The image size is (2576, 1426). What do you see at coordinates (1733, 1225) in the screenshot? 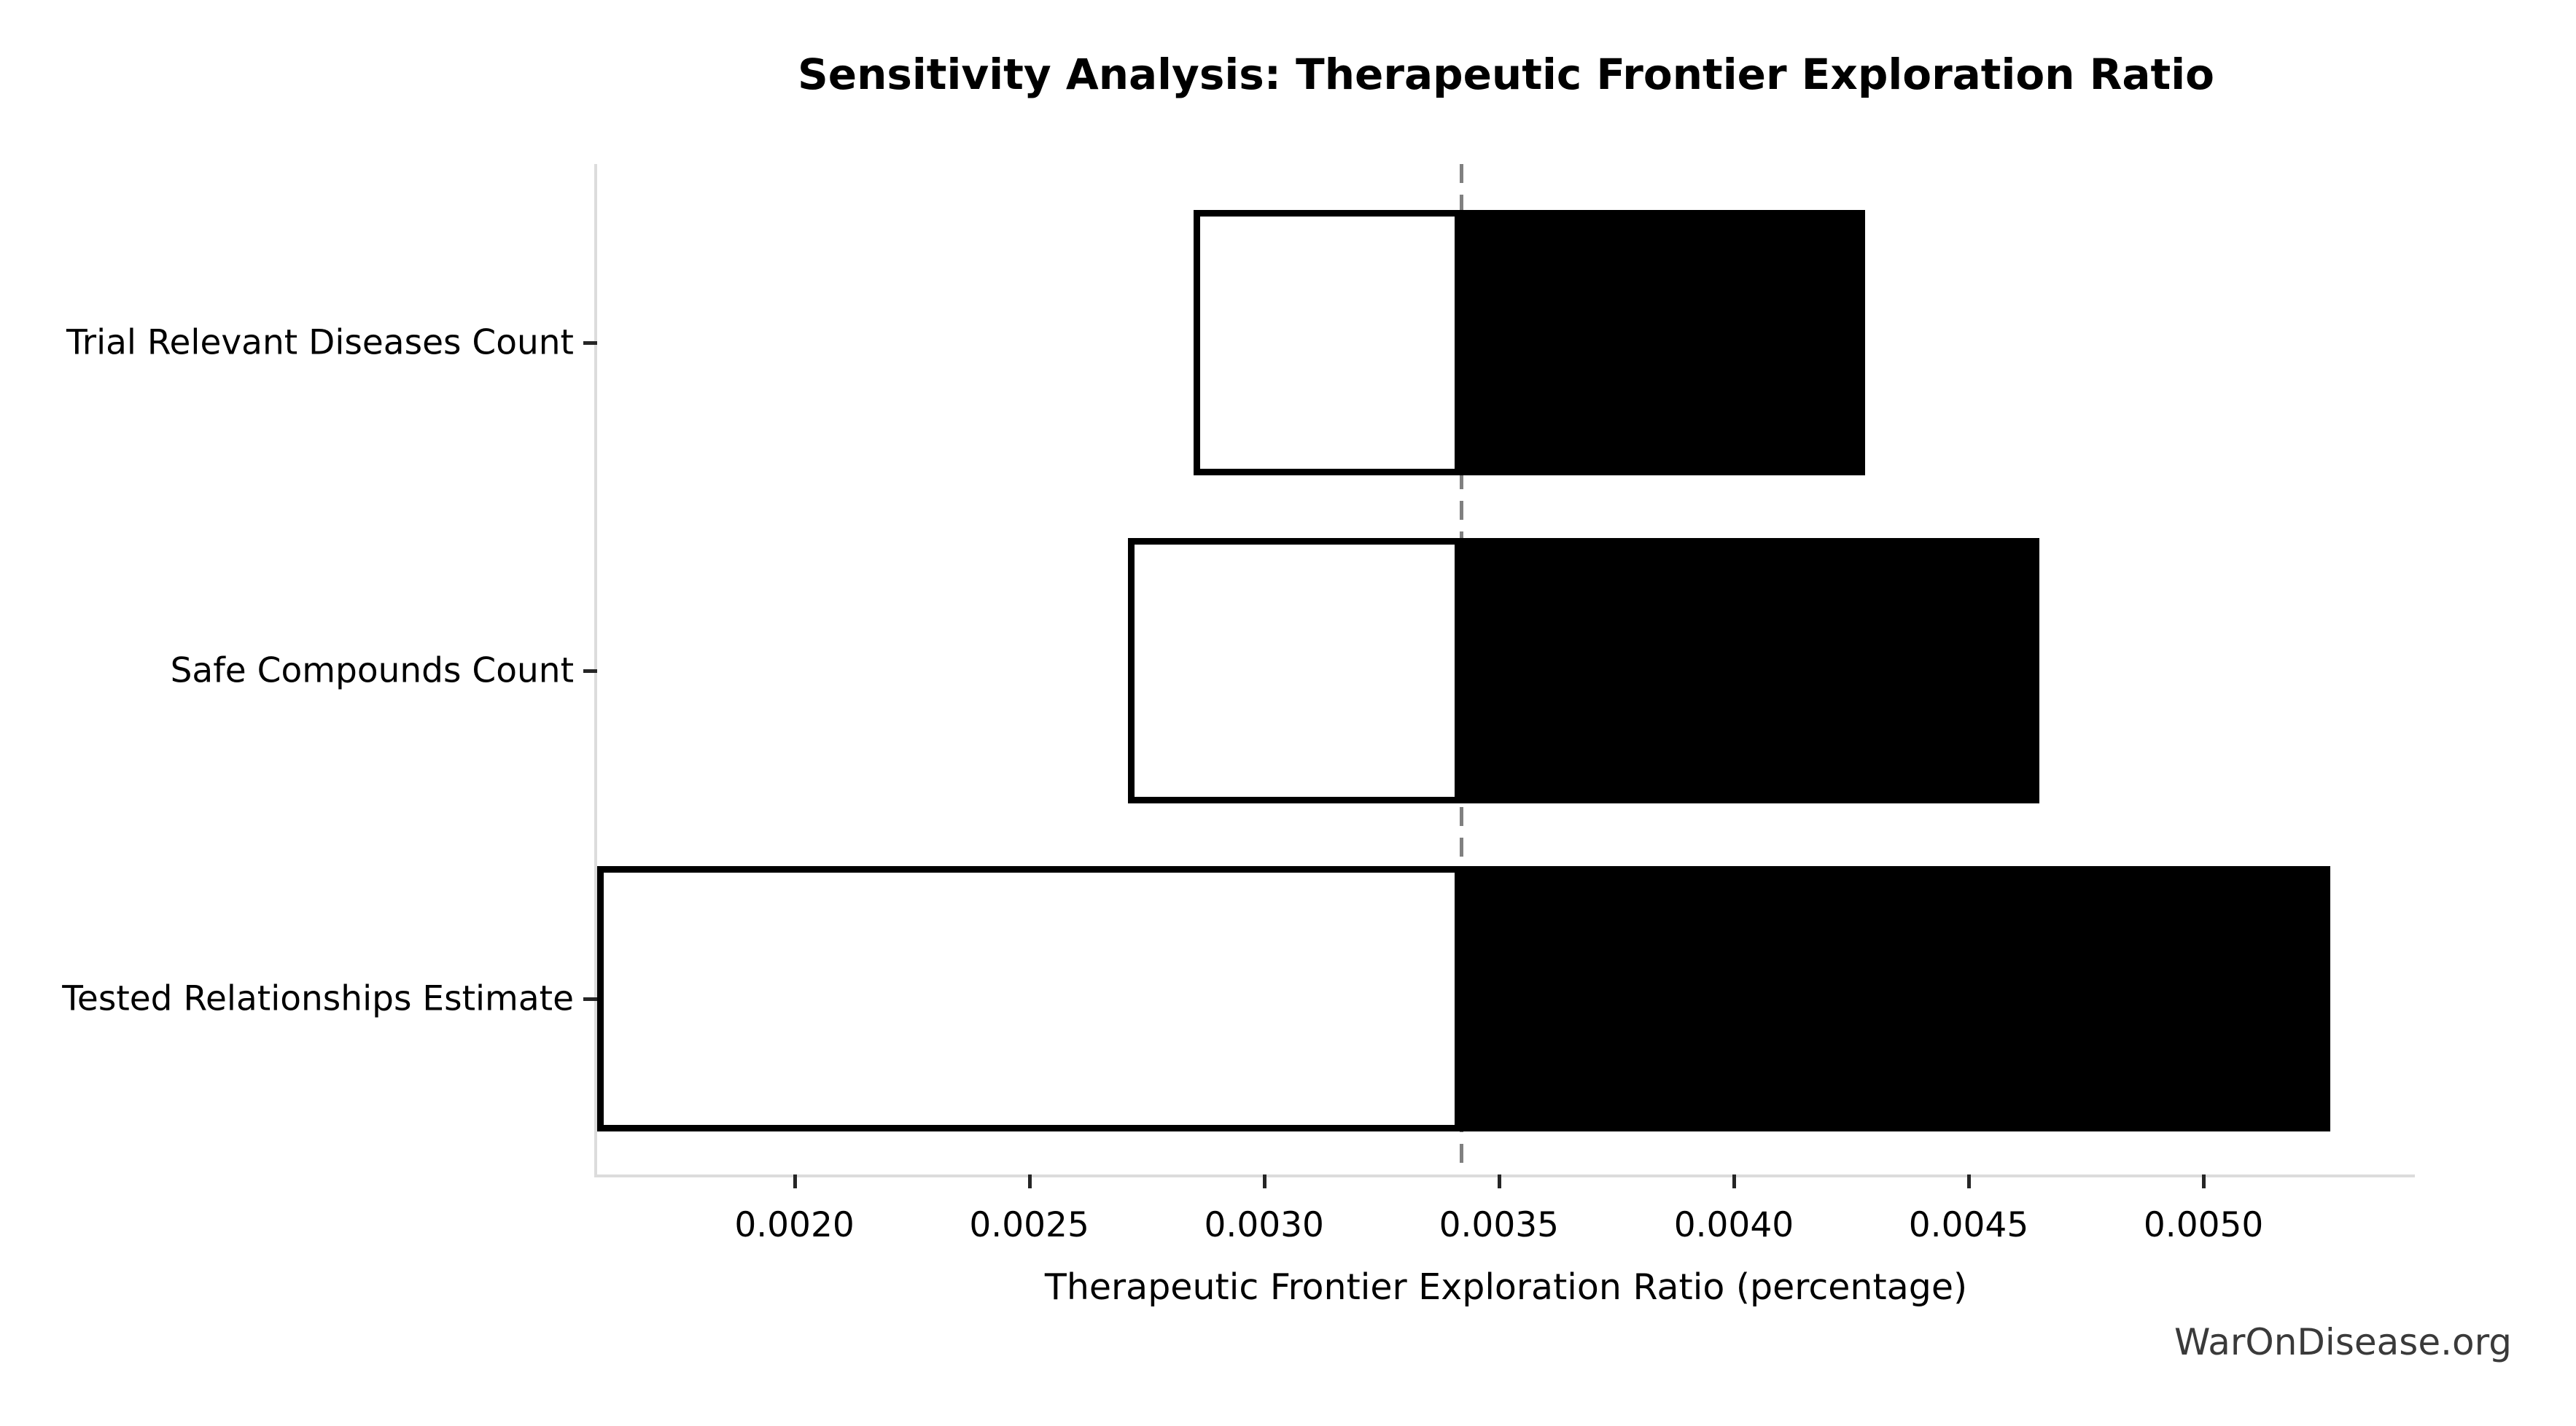
I see `x-axis-tick-label: 0.0040` at bounding box center [1733, 1225].